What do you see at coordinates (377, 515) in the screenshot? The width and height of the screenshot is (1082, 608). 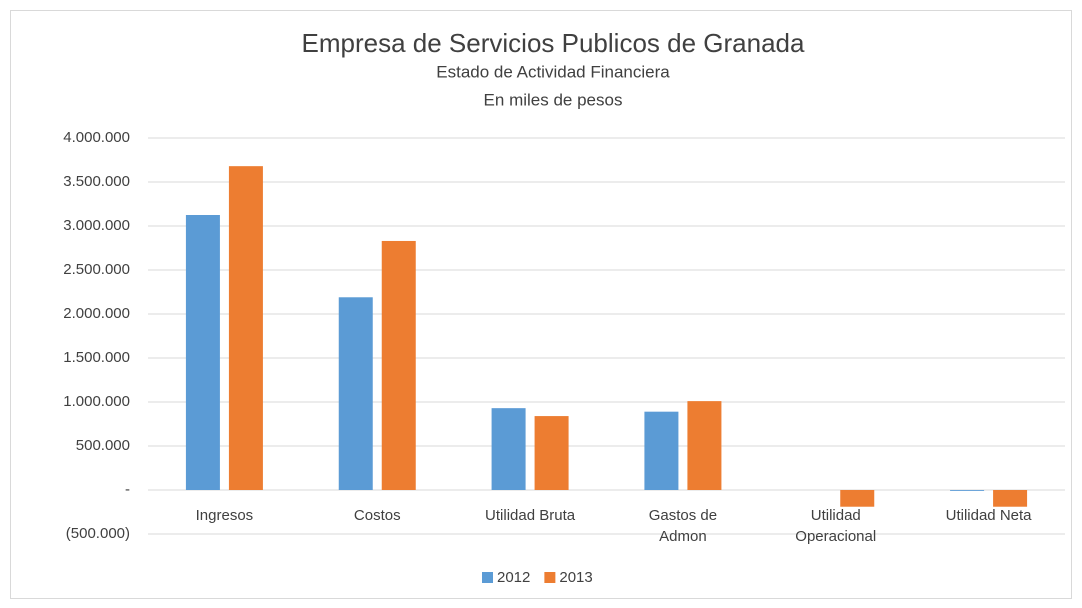 I see `x-tick-label: Costos` at bounding box center [377, 515].